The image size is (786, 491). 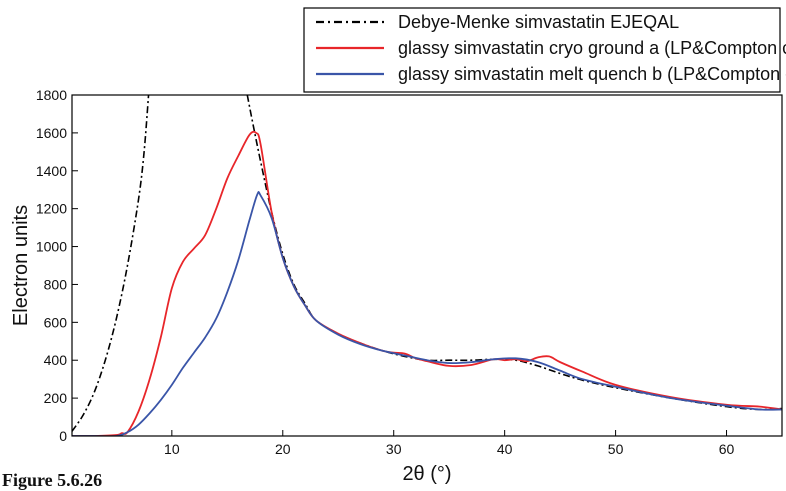 I want to click on x-tick-label: 50, so click(x=616, y=449).